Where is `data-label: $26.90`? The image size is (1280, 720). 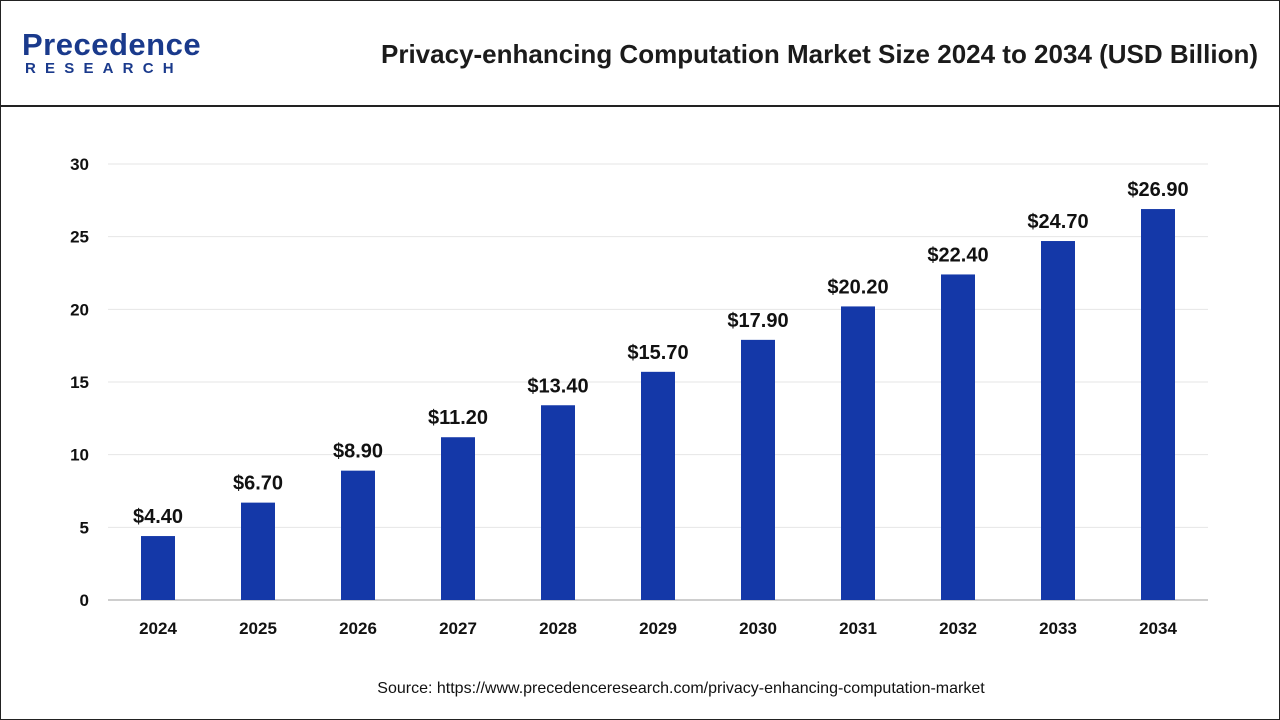
data-label: $26.90 is located at coordinates (1157, 190).